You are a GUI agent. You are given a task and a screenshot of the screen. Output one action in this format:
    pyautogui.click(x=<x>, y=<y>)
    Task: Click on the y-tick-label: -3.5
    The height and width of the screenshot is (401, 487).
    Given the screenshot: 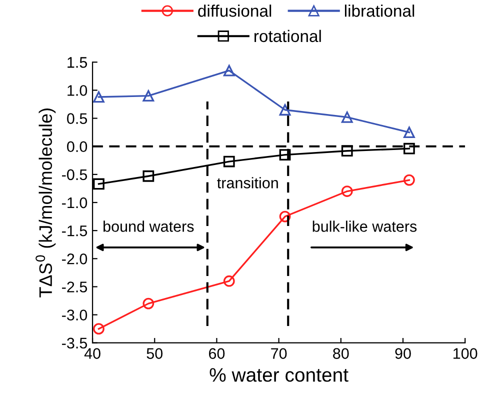 What is the action you would take?
    pyautogui.click(x=75, y=343)
    